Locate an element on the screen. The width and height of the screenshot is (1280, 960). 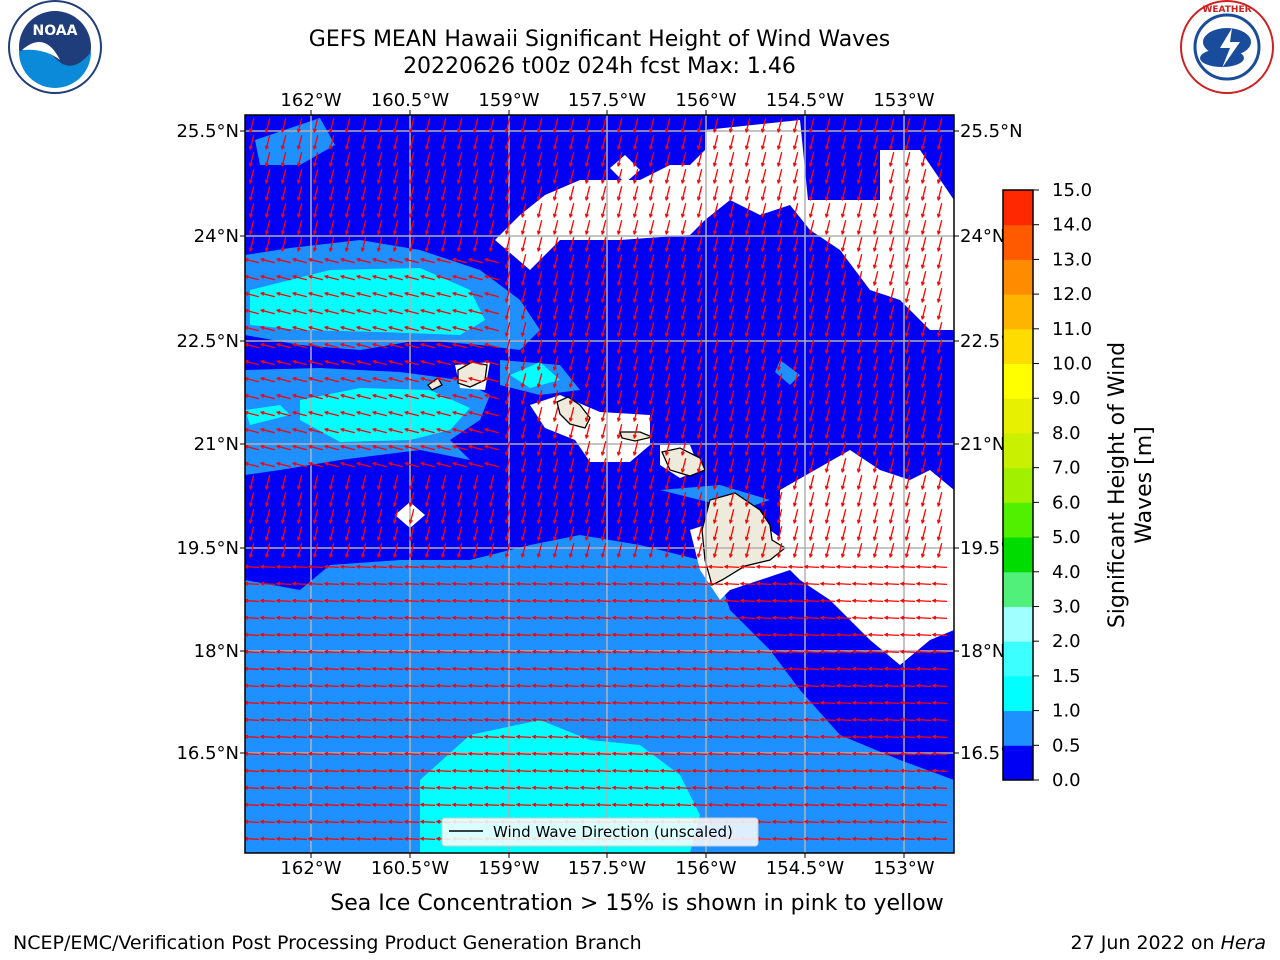
lon-label-bottom: 162°W is located at coordinates (310, 868).